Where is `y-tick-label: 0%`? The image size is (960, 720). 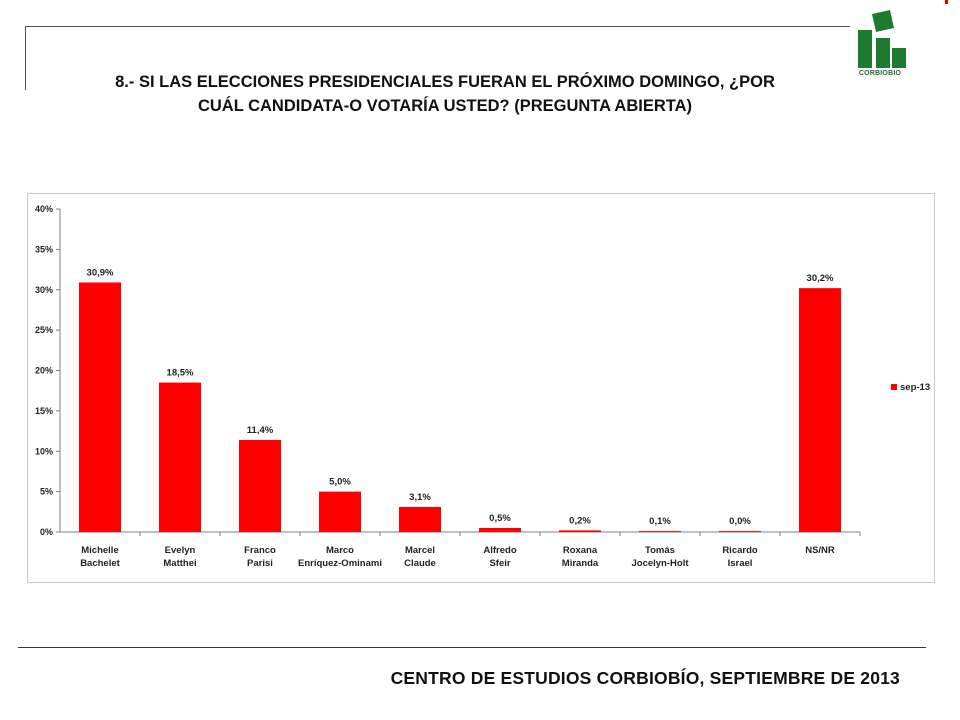 y-tick-label: 0% is located at coordinates (46, 532).